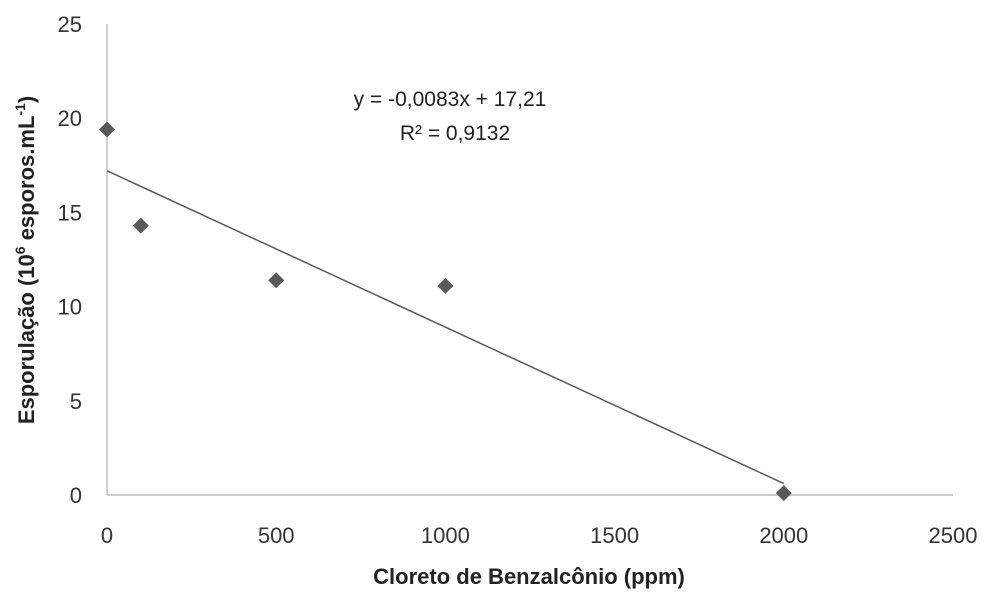 The height and width of the screenshot is (598, 987). I want to click on x-tick-label: 0, so click(107, 535).